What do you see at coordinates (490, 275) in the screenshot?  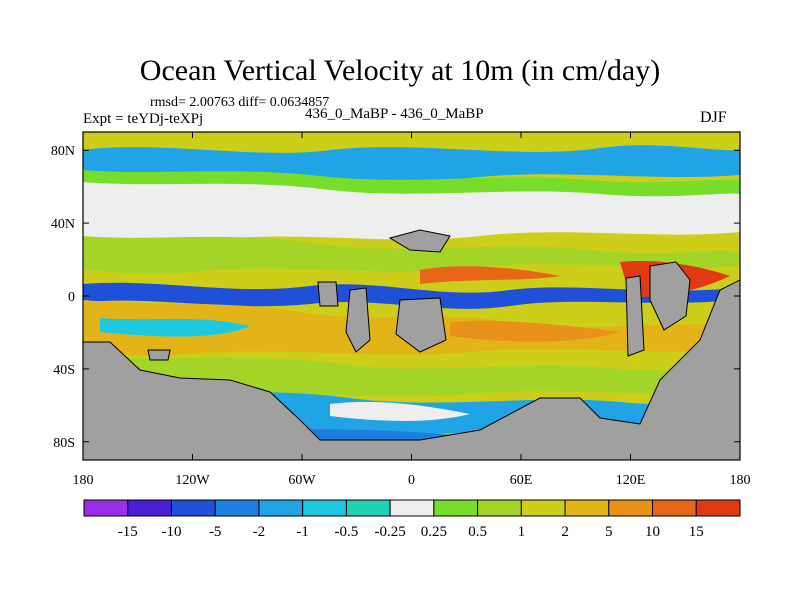 I see `patch-equatorial-orange` at bounding box center [490, 275].